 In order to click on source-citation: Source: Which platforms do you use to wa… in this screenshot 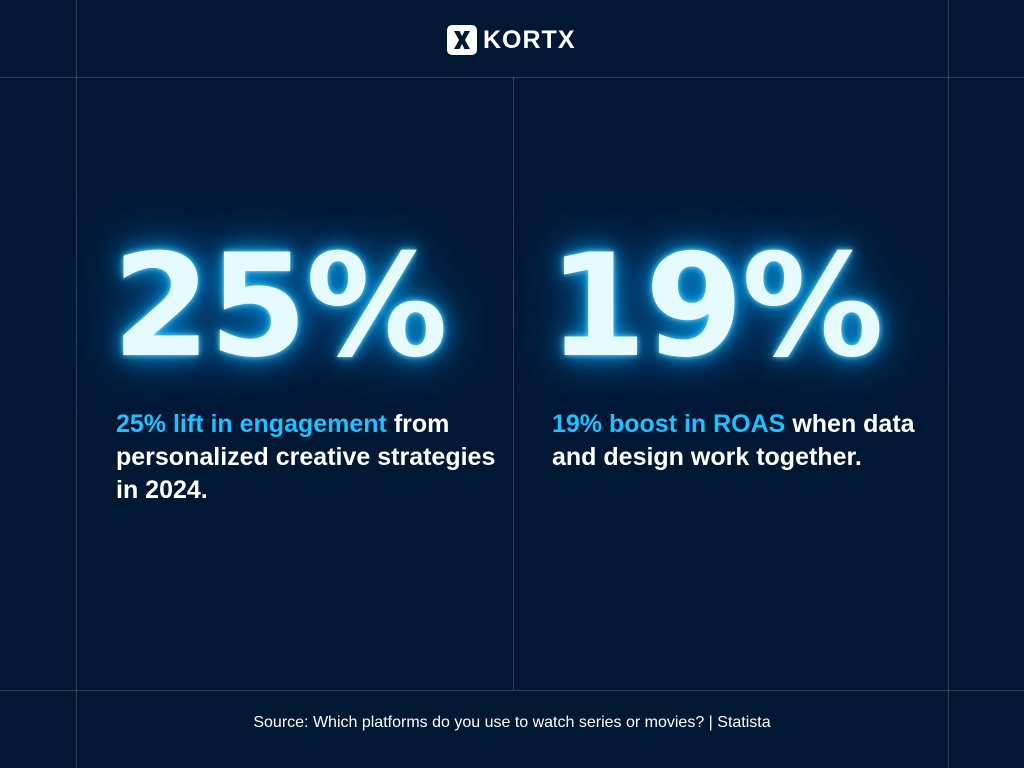, I will do `click(512, 722)`.